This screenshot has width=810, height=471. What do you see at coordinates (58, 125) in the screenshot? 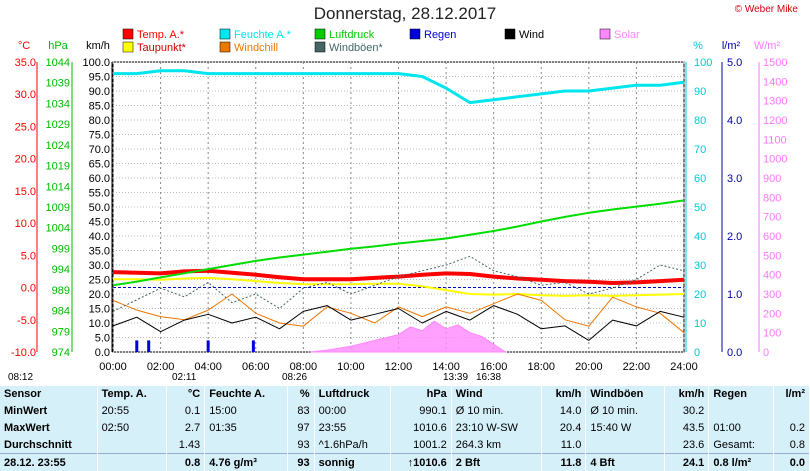
I see `pressure-tick-label: 1029` at bounding box center [58, 125].